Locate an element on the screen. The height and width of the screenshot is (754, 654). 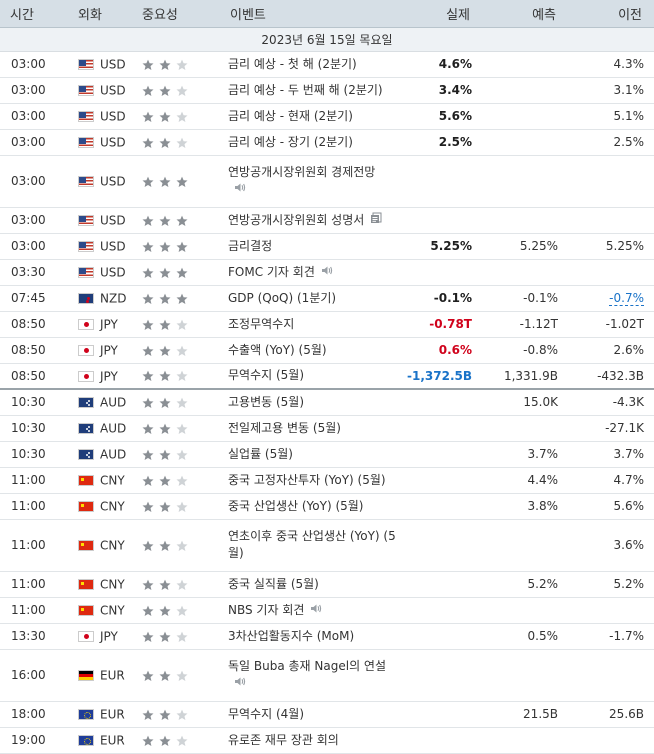
event-time: 16:00 is located at coordinates (34, 675).